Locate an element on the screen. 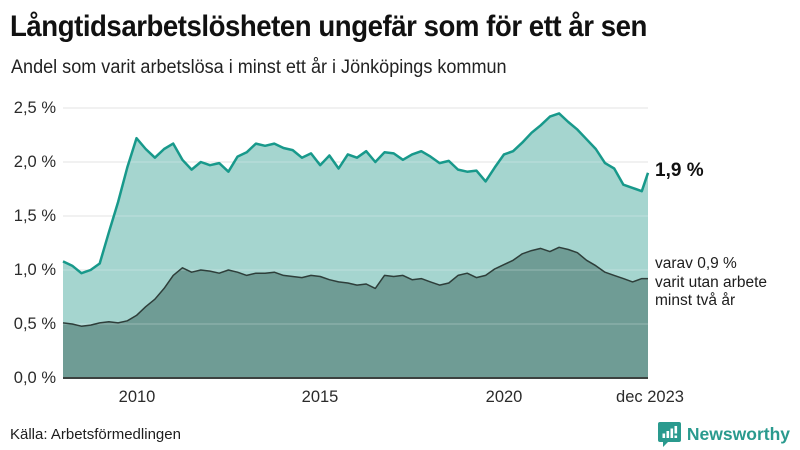 The width and height of the screenshot is (800, 450). newsworthy-logo: Newsworthy is located at coordinates (723, 434).